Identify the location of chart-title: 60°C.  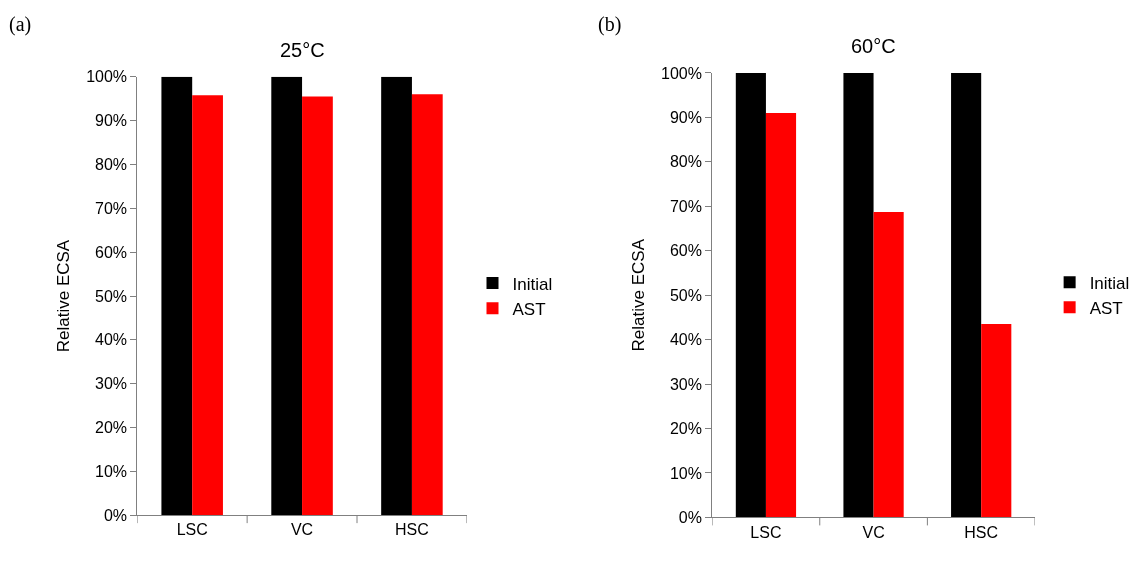
(873, 46).